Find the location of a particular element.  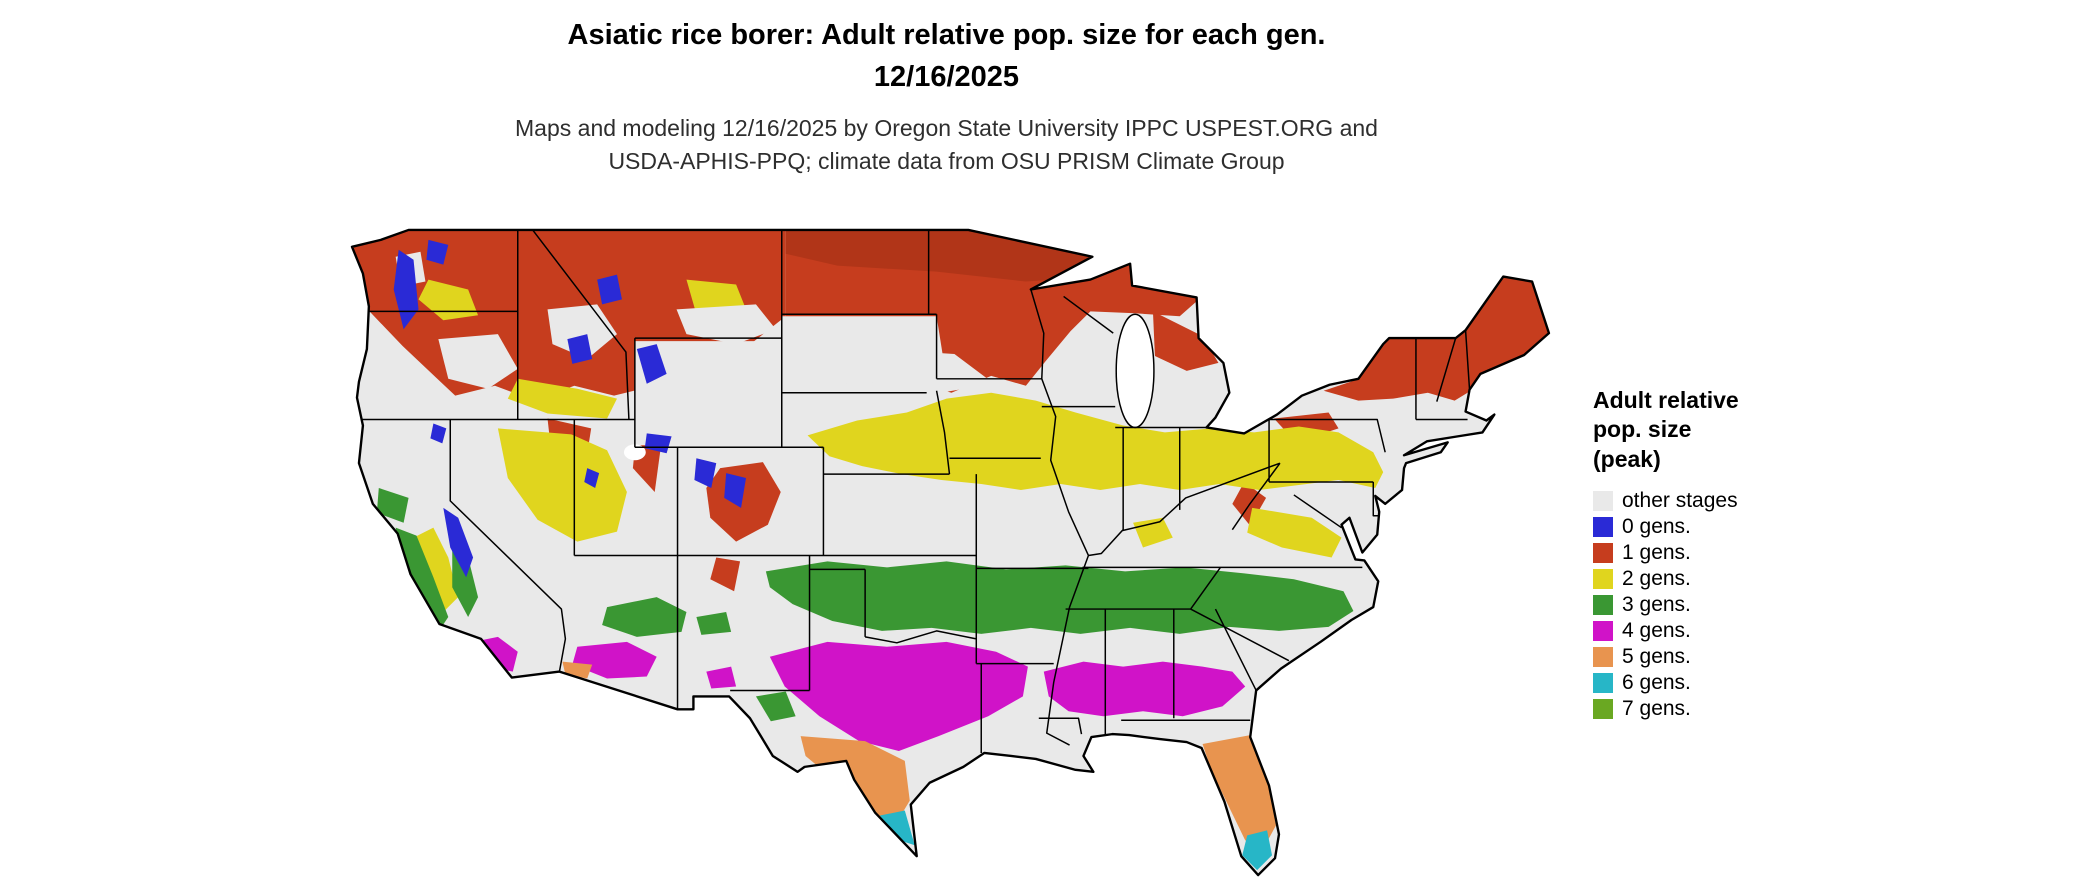

legend-item-4: 3 gens. is located at coordinates (1718, 605).